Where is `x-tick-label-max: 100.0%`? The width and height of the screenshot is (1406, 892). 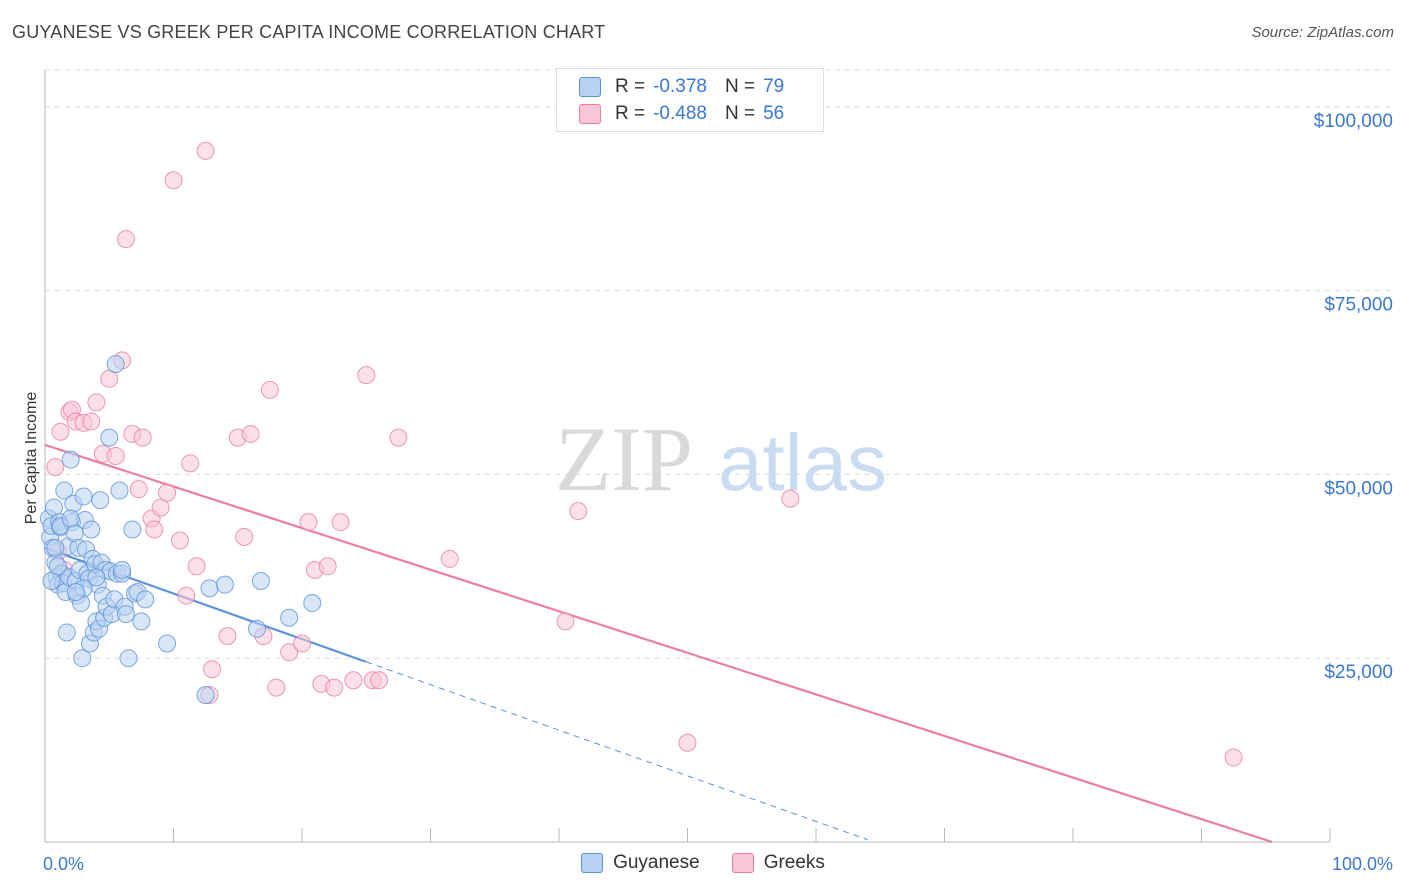
x-tick-label-max: 100.0% is located at coordinates (1362, 864).